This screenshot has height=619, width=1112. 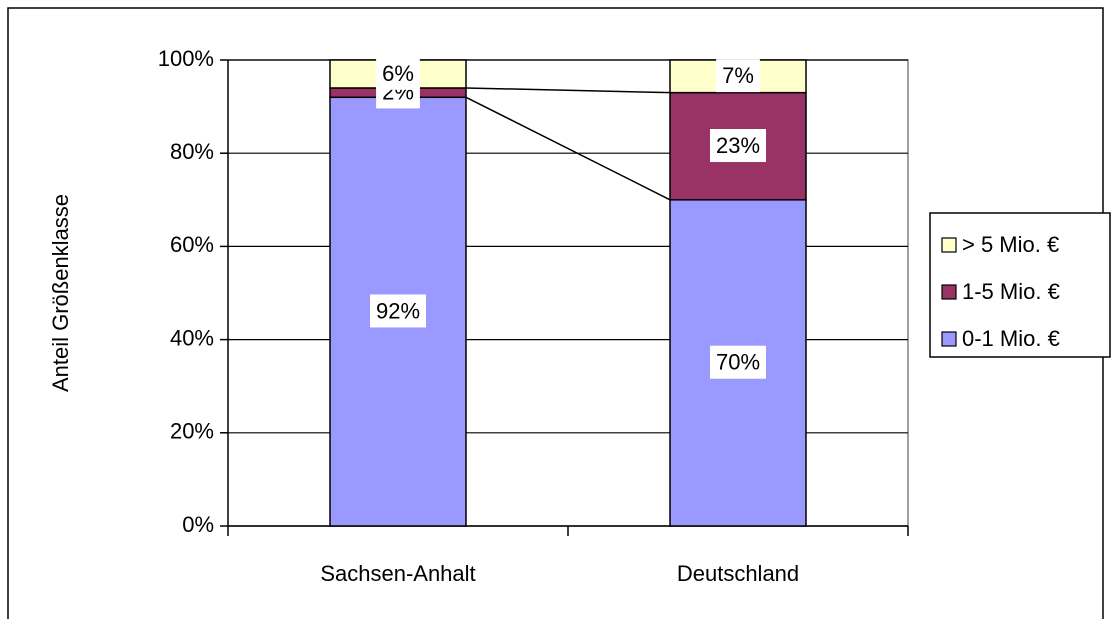 I want to click on value-label: 70%, so click(x=738, y=362).